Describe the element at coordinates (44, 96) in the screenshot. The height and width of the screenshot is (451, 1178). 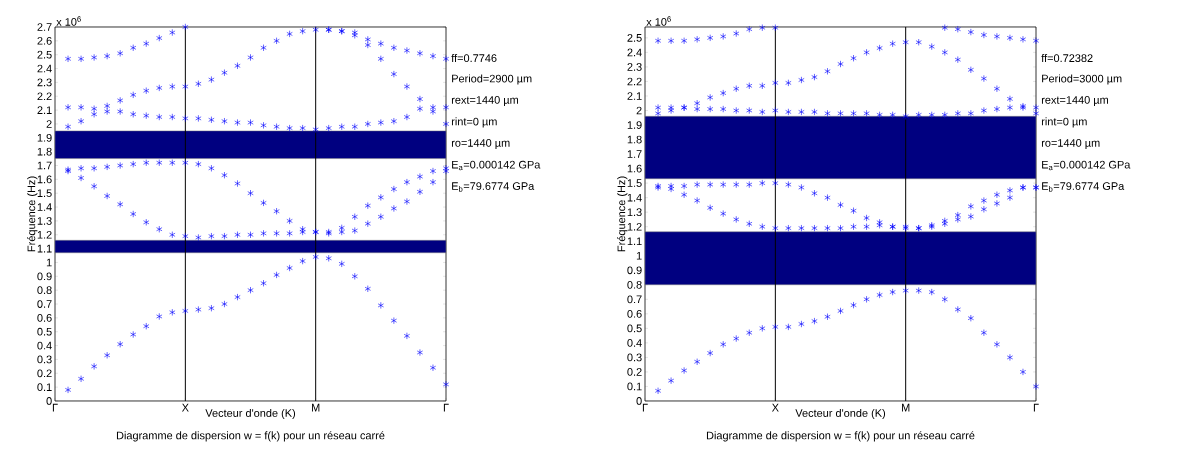
I see `y-tick-label: 2.2` at that location.